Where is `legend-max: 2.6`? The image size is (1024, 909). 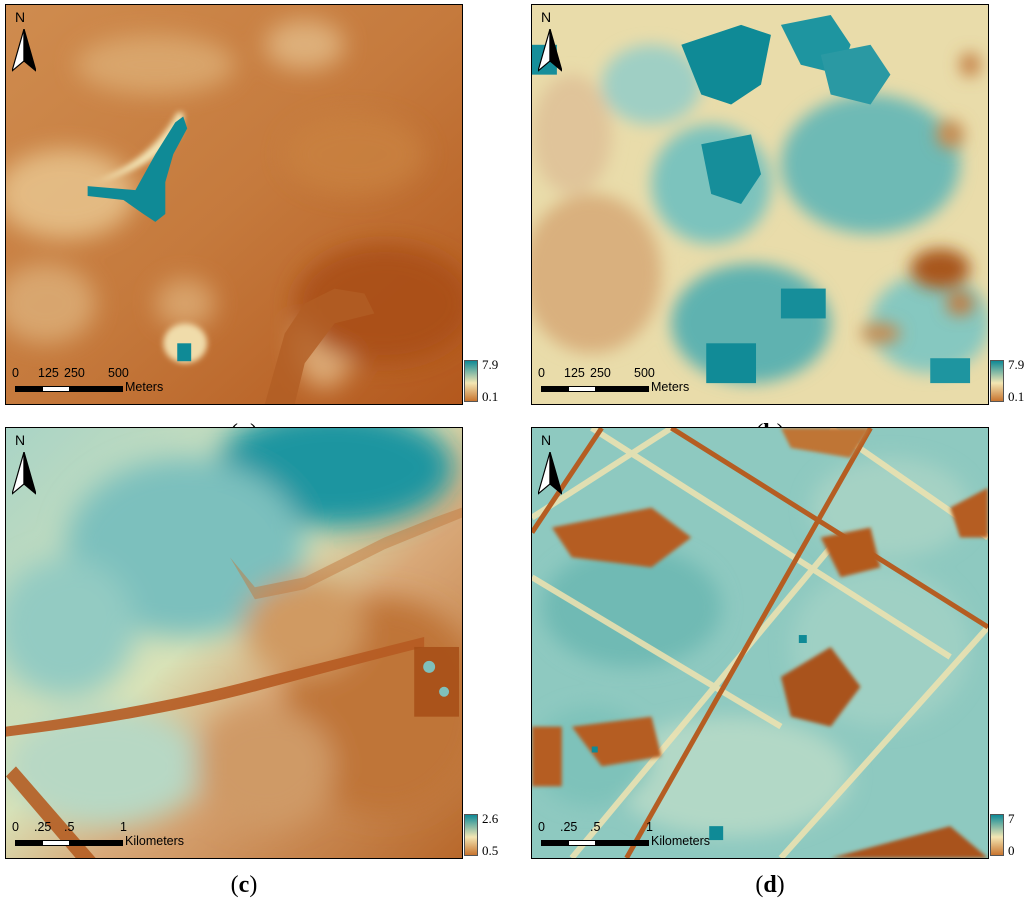
legend-max: 2.6 is located at coordinates (490, 818).